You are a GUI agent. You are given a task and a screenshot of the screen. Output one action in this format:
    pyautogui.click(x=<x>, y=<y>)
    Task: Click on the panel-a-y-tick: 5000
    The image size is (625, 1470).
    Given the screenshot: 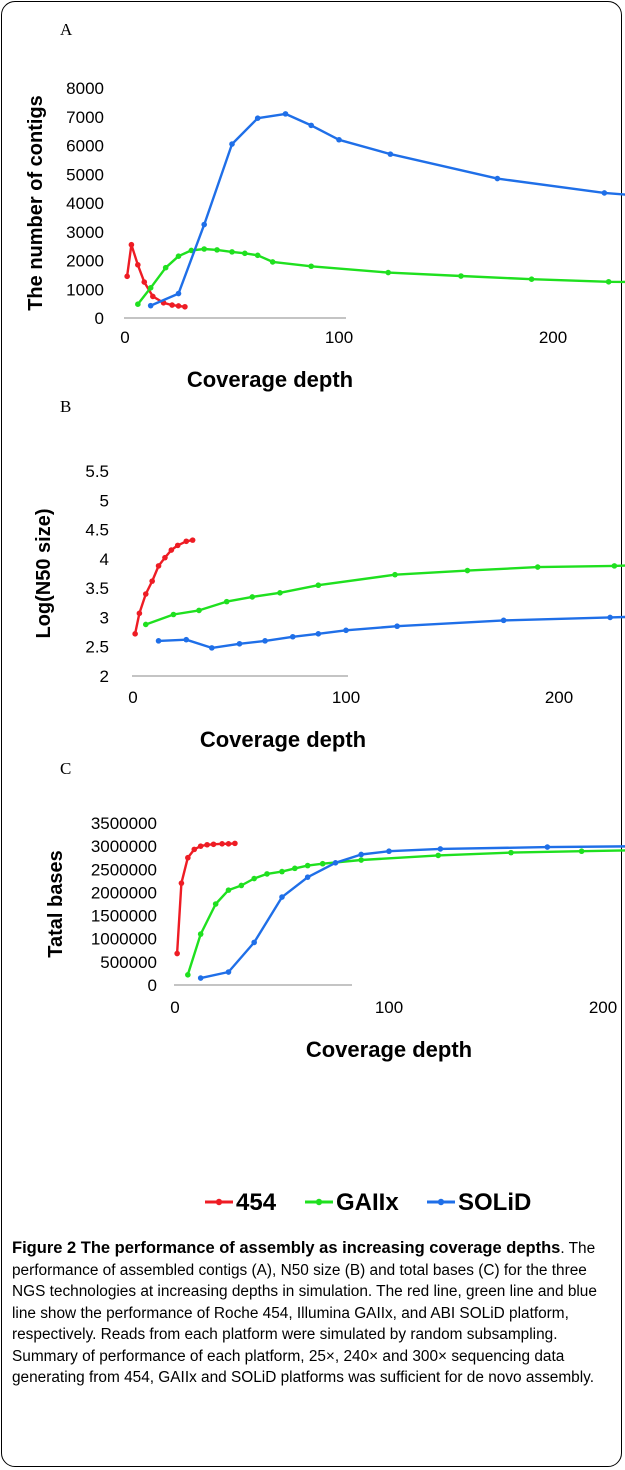 What is the action you would take?
    pyautogui.click(x=85, y=174)
    